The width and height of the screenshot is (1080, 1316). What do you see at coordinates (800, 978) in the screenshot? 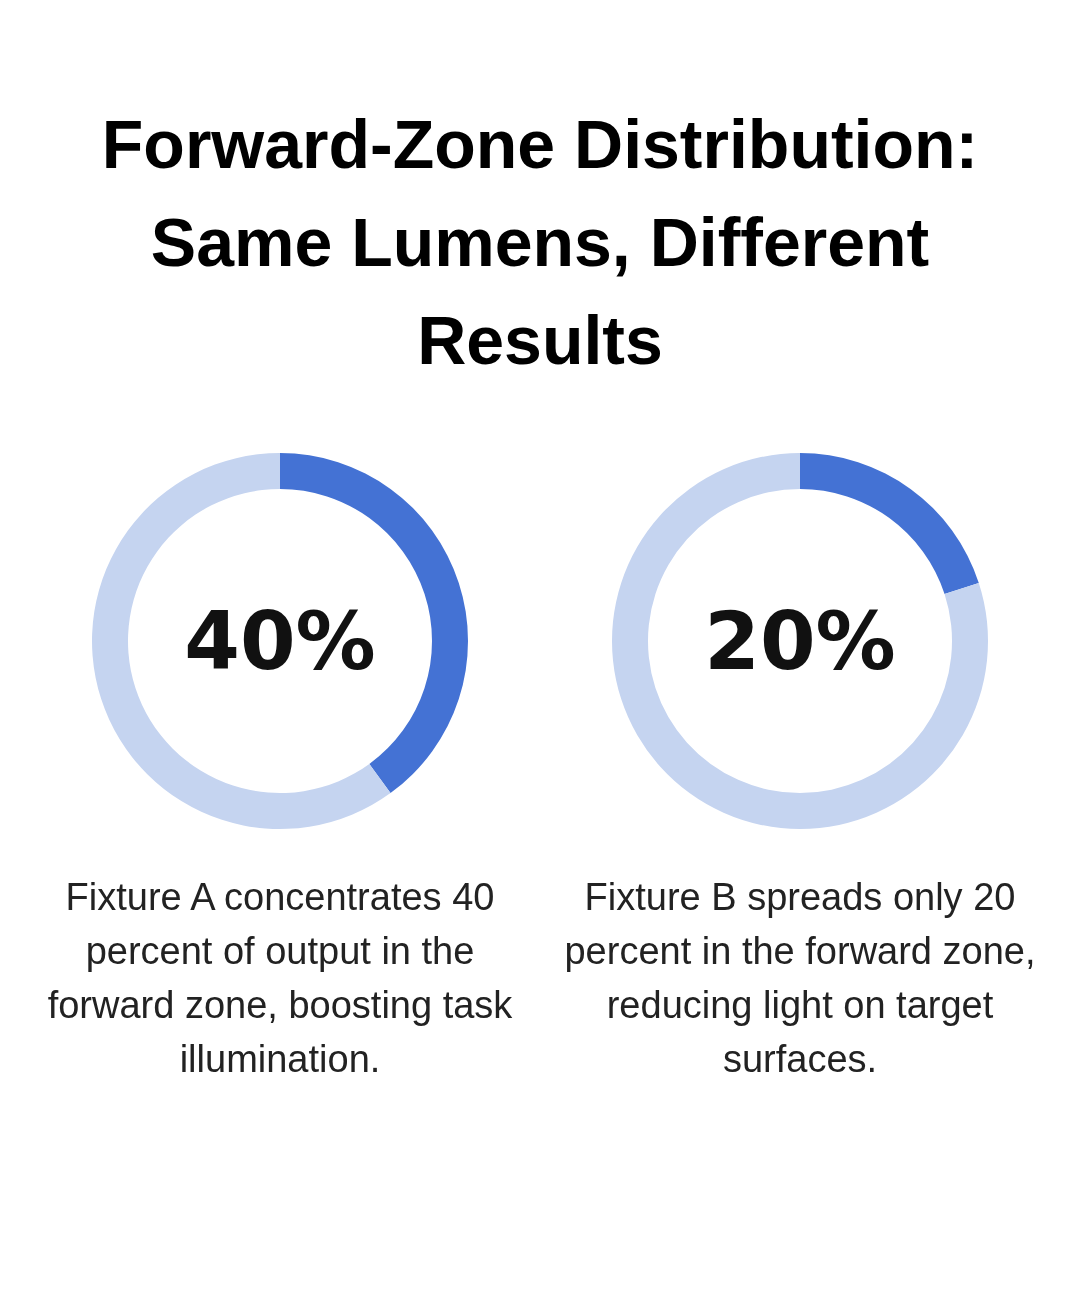
I see `text: Fixture B spreads only 20 percent in the forward zone, reducing light on target surfaces.` at bounding box center [800, 978].